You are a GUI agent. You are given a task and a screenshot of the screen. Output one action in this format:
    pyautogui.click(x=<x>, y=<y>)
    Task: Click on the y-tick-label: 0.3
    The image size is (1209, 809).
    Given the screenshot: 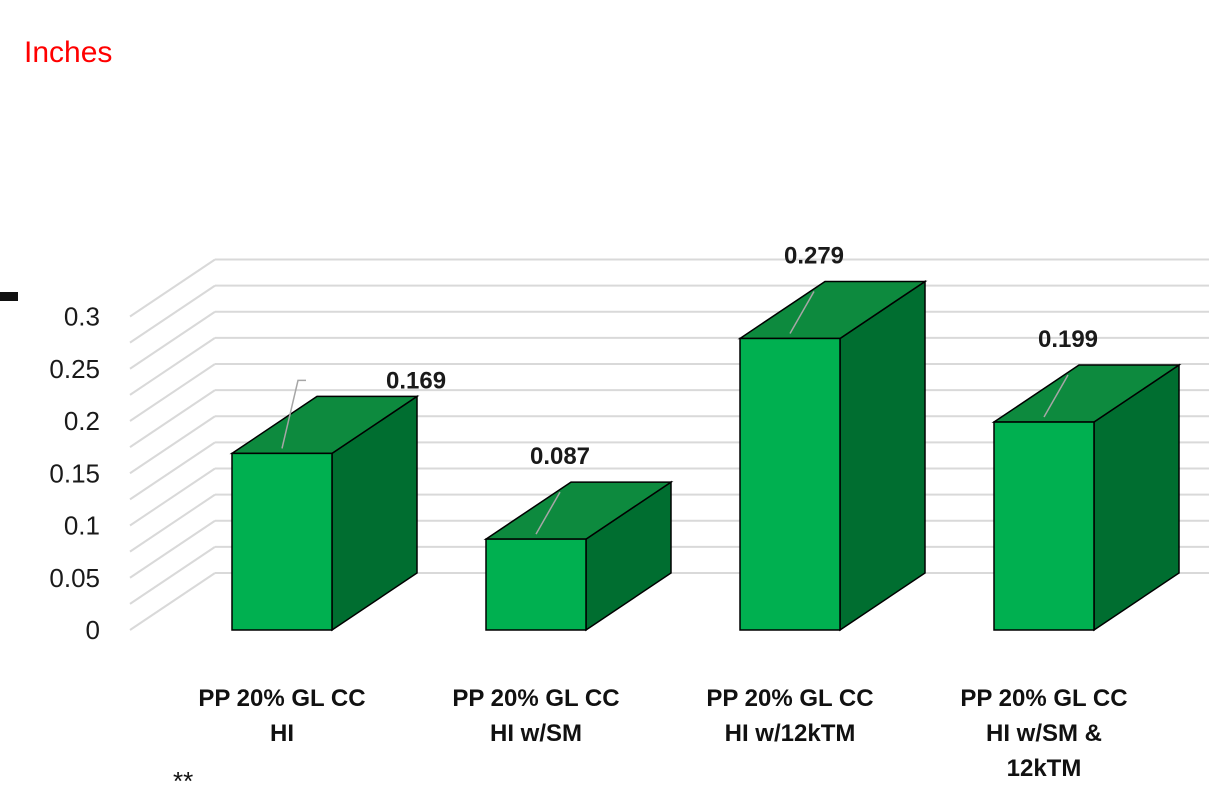 What is the action you would take?
    pyautogui.click(x=82, y=317)
    